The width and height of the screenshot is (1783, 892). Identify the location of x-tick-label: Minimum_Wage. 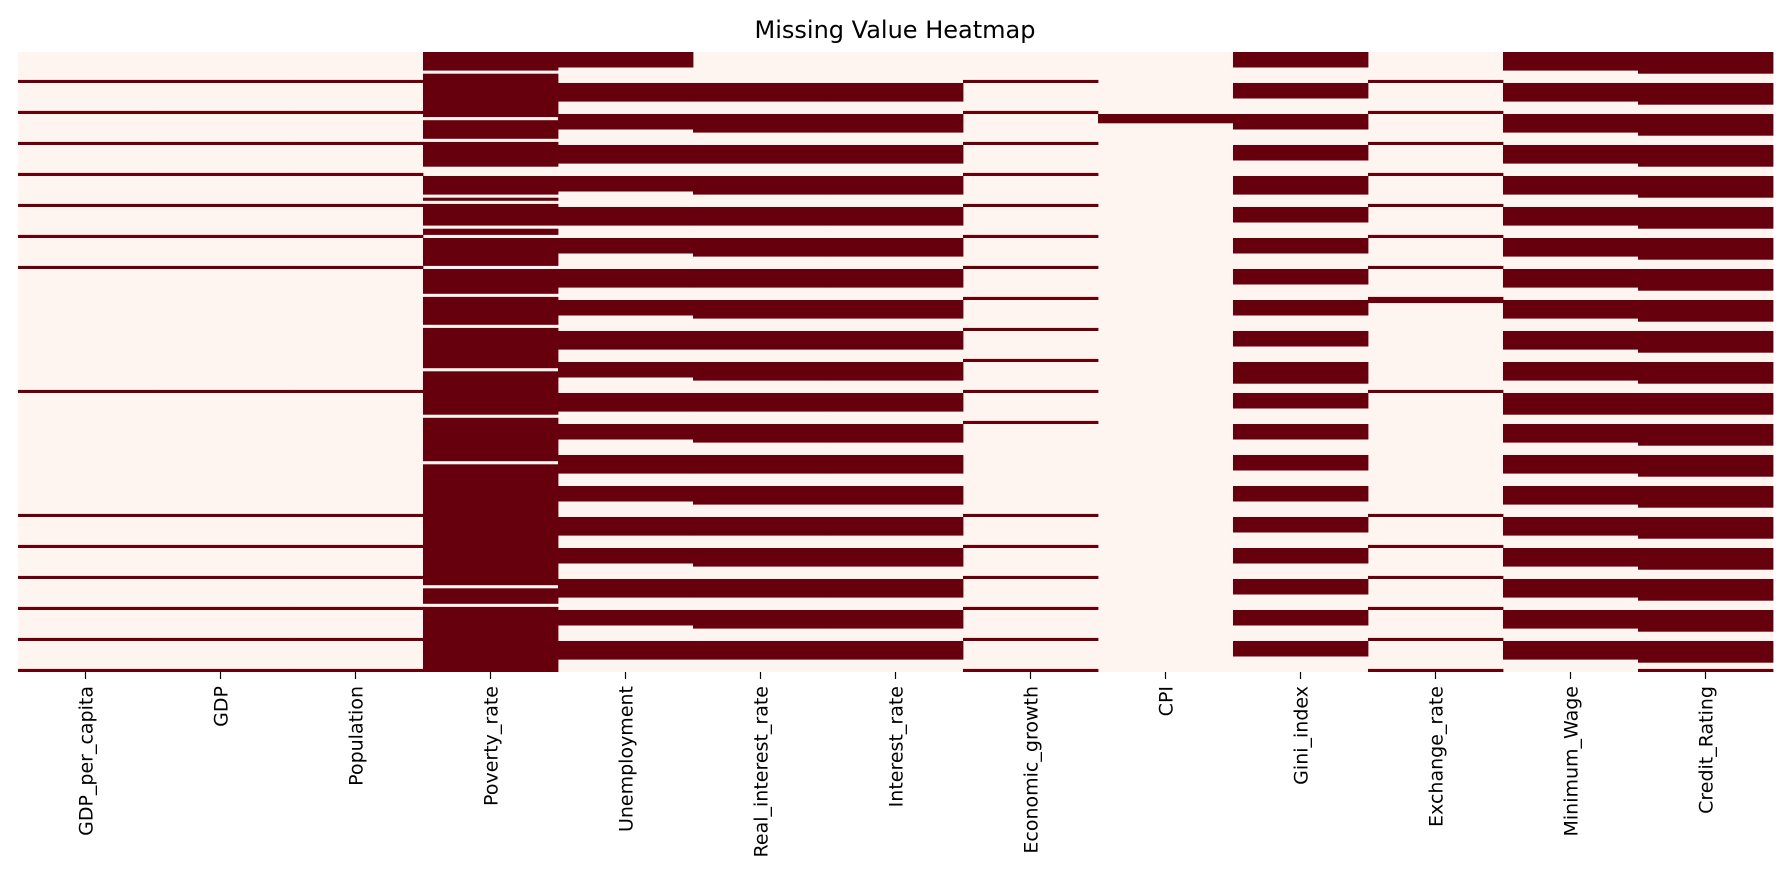
(1572, 761).